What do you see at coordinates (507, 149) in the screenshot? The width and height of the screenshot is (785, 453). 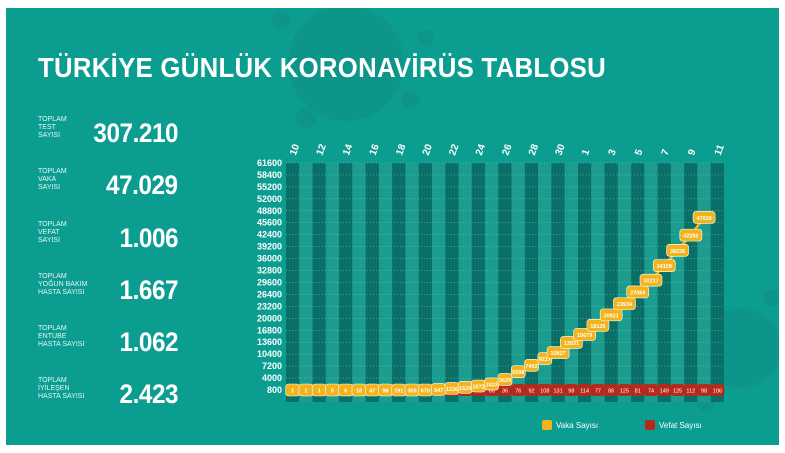 I see `x-tick-label: 26` at bounding box center [507, 149].